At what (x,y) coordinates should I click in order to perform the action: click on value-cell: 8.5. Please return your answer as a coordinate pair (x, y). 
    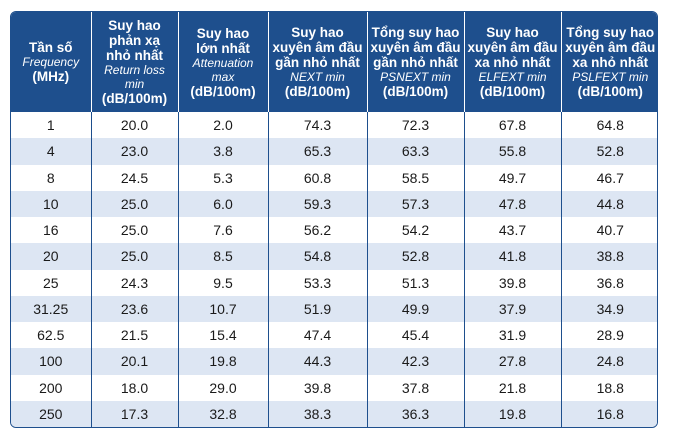
    Looking at the image, I should click on (222, 256).